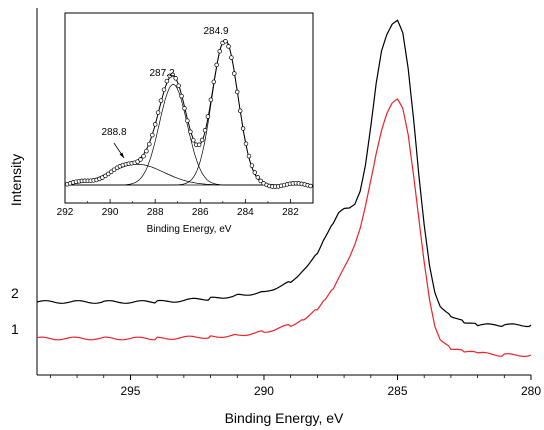 This screenshot has height=430, width=544. Describe the element at coordinates (16, 180) in the screenshot. I see `main-y-axis-label: Intensity` at that location.